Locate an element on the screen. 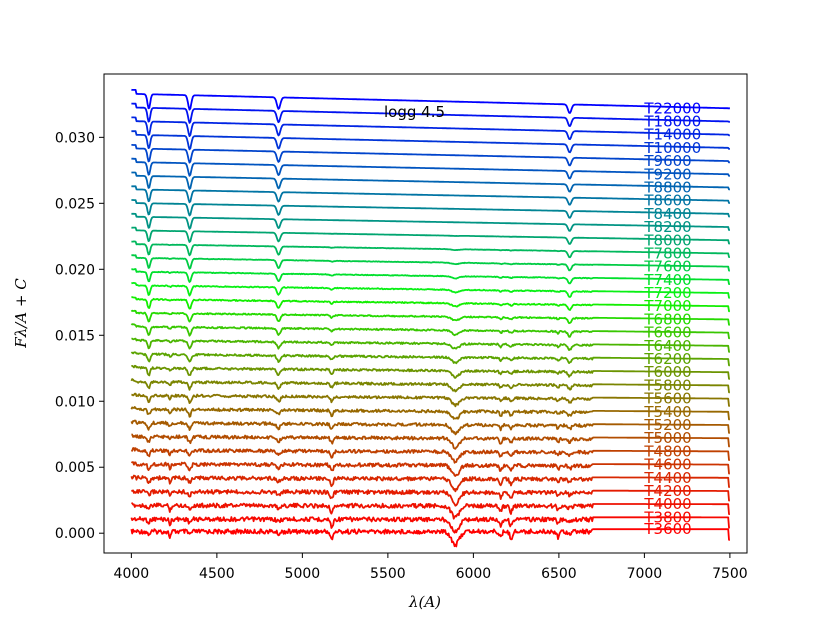 The image size is (830, 623). series-label-T5800: T5800 is located at coordinates (667, 385).